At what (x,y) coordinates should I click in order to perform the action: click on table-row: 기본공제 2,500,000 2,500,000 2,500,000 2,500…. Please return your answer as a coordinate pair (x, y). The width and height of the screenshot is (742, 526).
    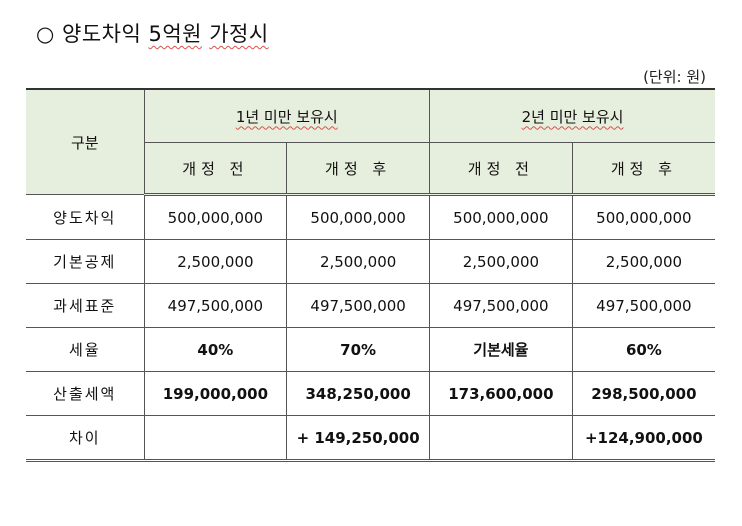
    Looking at the image, I should click on (371, 261).